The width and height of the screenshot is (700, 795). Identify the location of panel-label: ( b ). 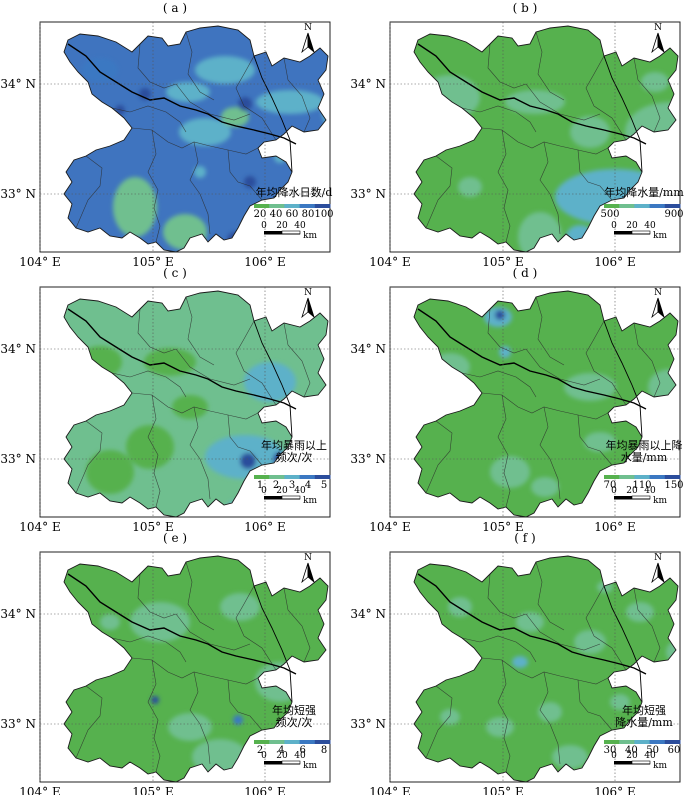
(525, 8).